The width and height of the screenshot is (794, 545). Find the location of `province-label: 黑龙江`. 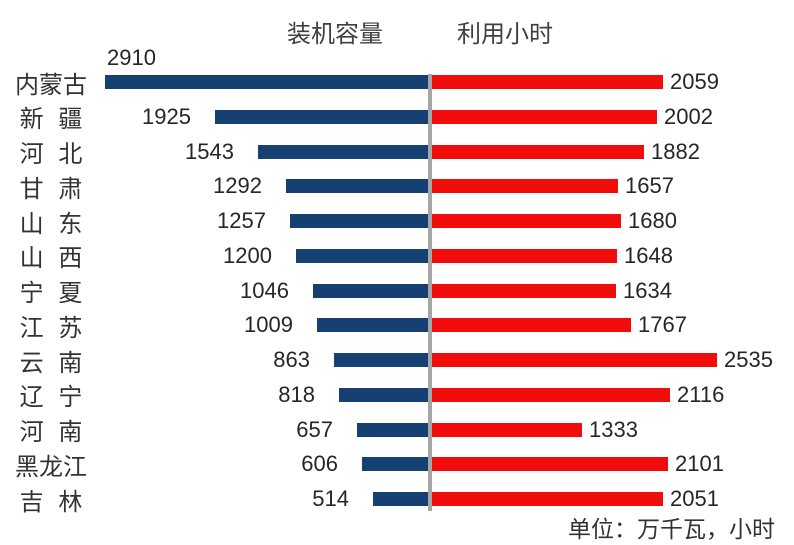

province-label: 黑龙江 is located at coordinates (51, 467).